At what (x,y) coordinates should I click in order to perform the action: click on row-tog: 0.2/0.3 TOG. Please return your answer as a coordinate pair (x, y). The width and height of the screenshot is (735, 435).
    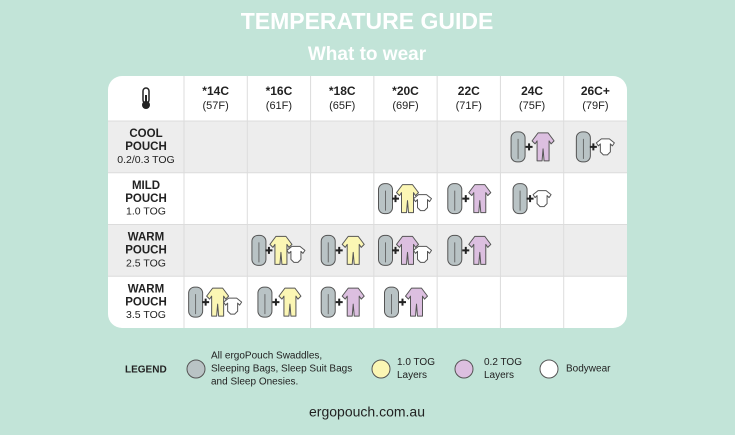
    Looking at the image, I should click on (145, 160).